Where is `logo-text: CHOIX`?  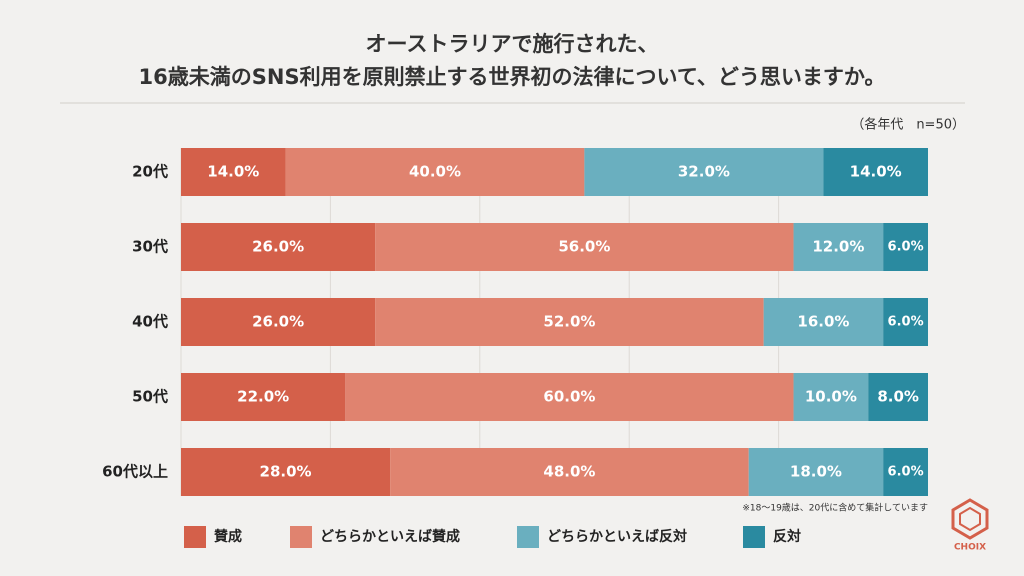
logo-text: CHOIX is located at coordinates (970, 548).